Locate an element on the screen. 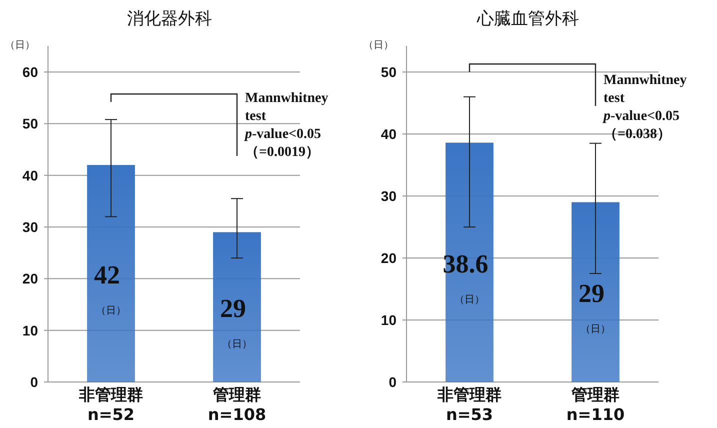 This screenshot has height=428, width=717. x-tick-label: 管理群 n=110 is located at coordinates (595, 404).